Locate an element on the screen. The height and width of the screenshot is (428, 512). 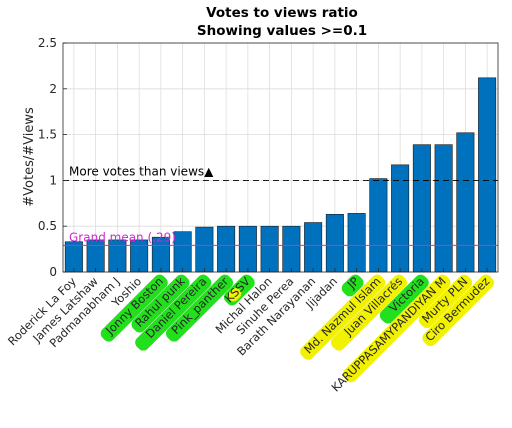
highlight-green-pink-panther is located at coordinates (199, 308).